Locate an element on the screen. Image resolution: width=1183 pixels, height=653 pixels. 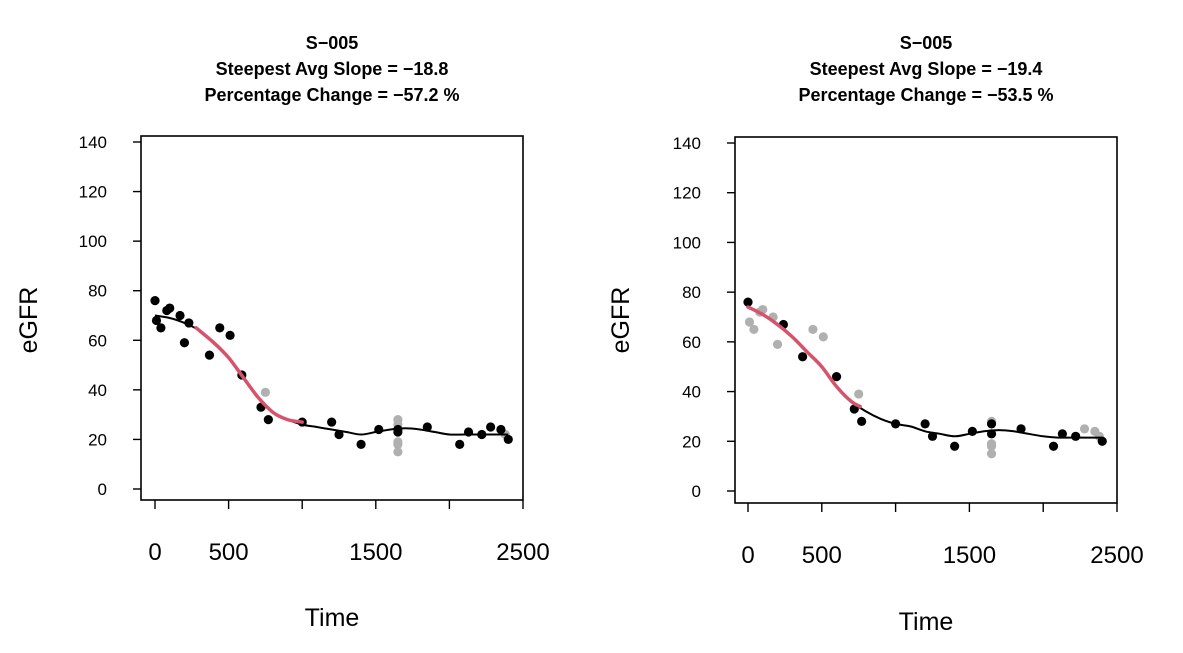
chart-title-line-2: Steepest Avg Slope = −18.8 is located at coordinates (332, 69).